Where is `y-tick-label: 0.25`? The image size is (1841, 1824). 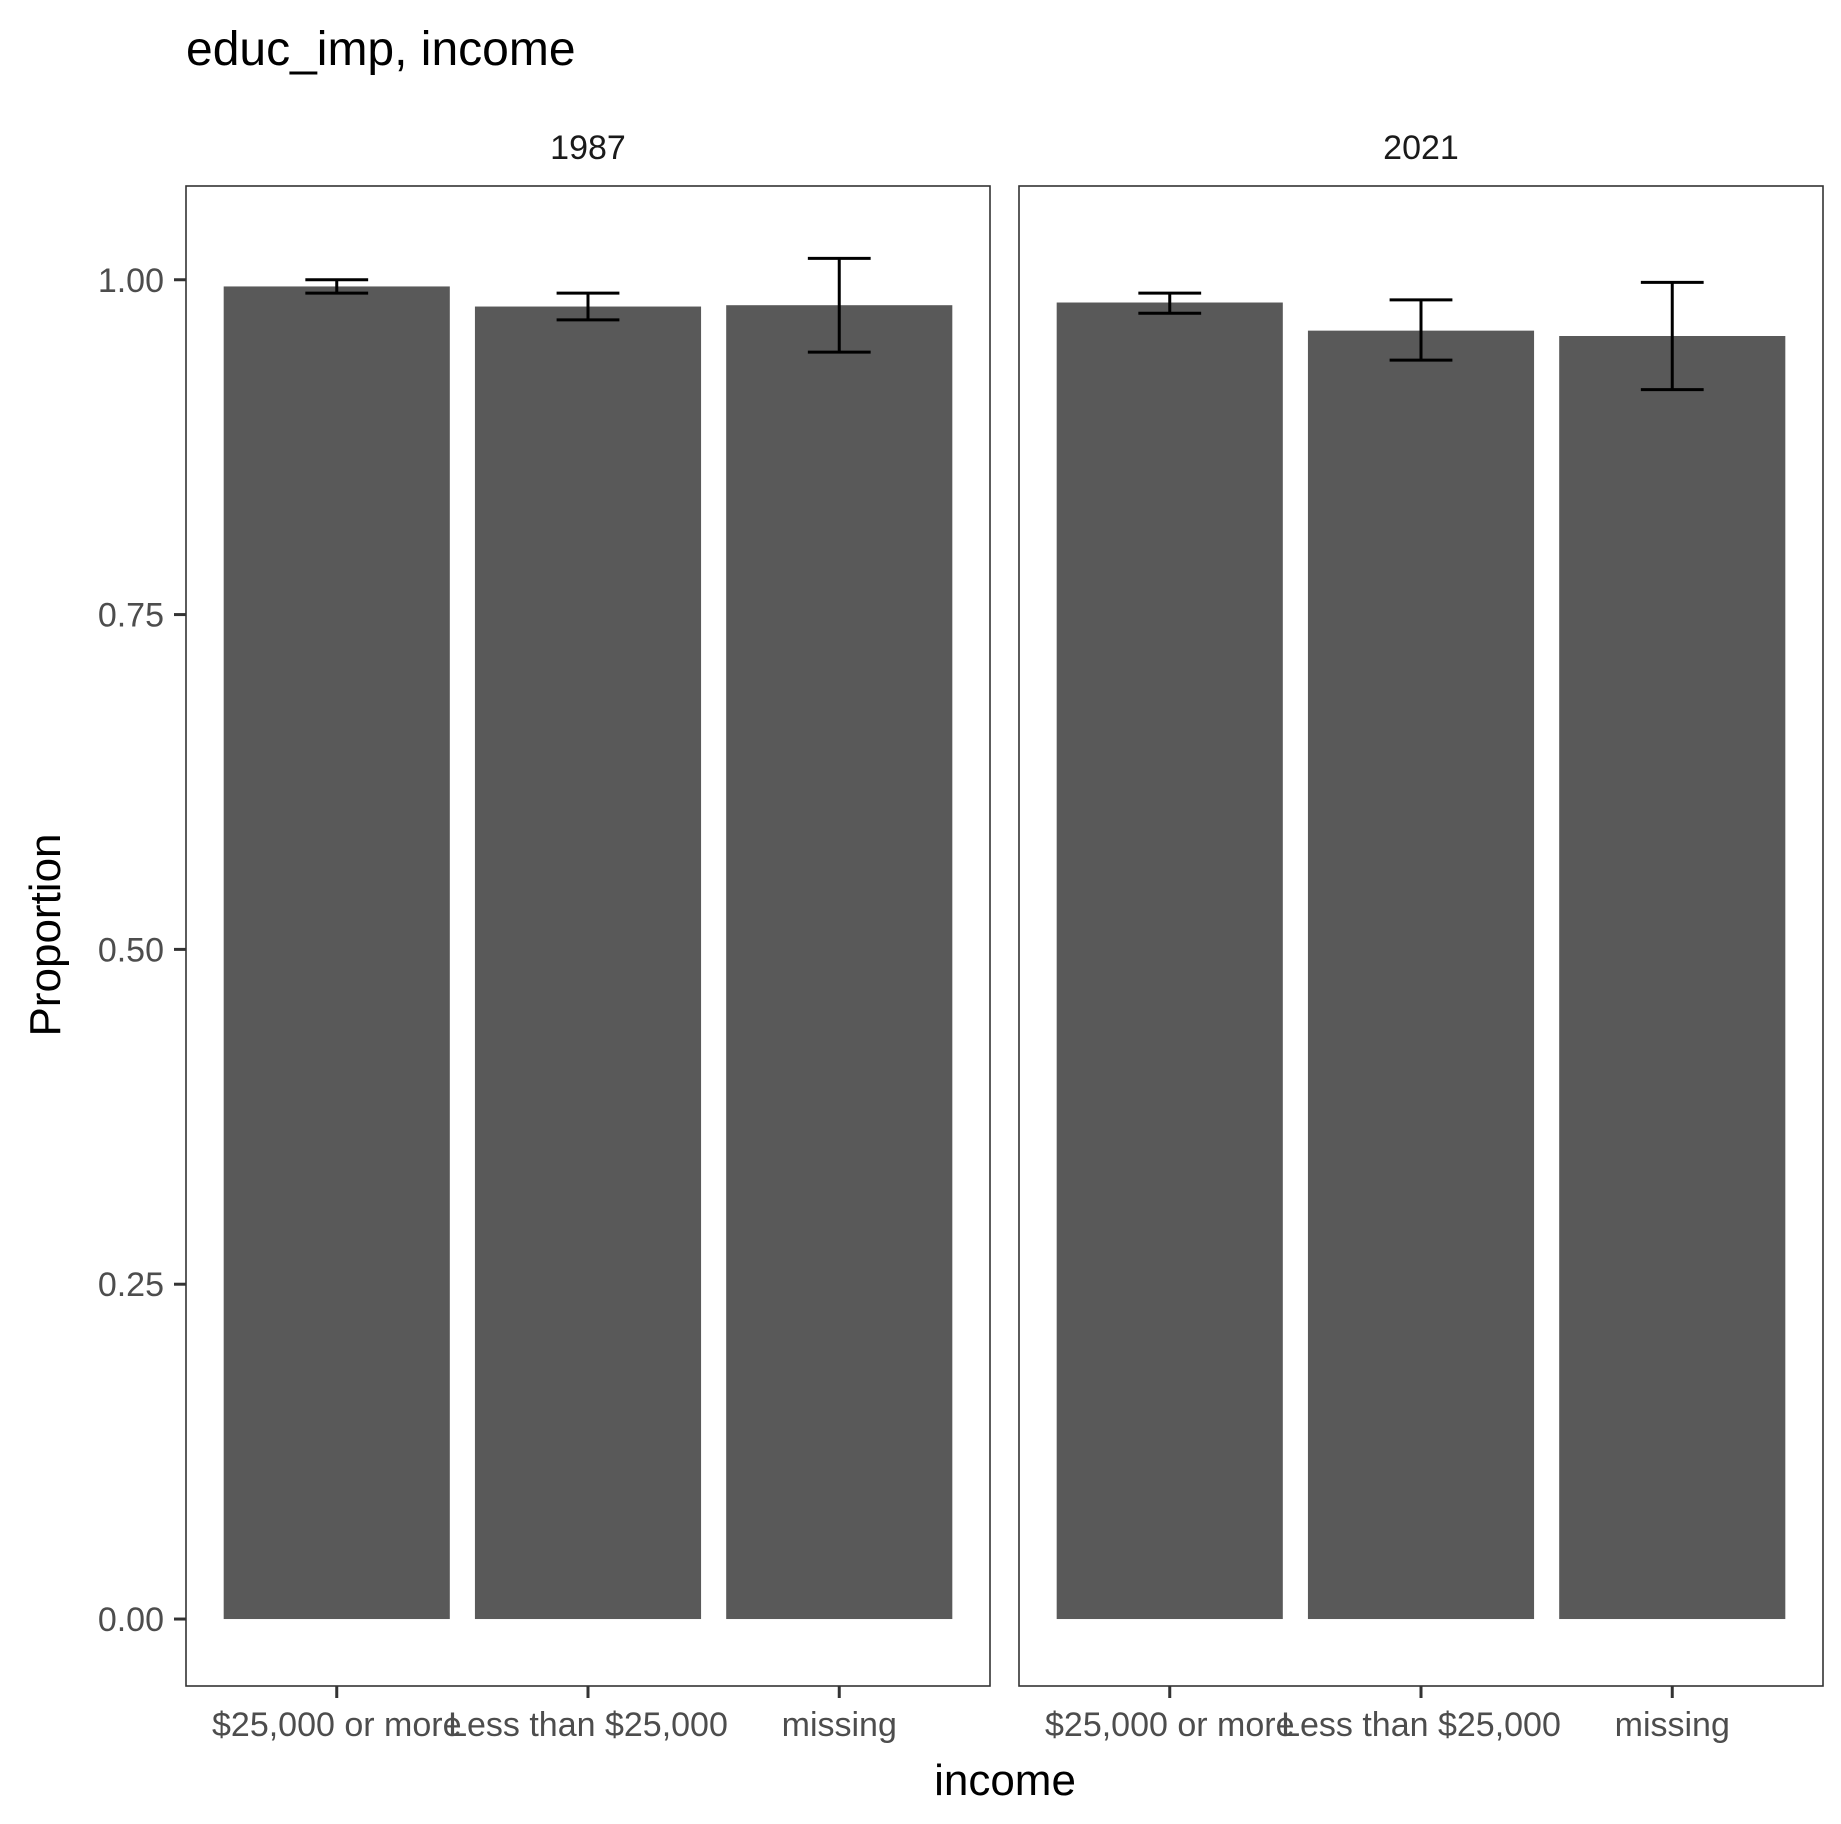
y-tick-label: 0.25 is located at coordinates (131, 1285).